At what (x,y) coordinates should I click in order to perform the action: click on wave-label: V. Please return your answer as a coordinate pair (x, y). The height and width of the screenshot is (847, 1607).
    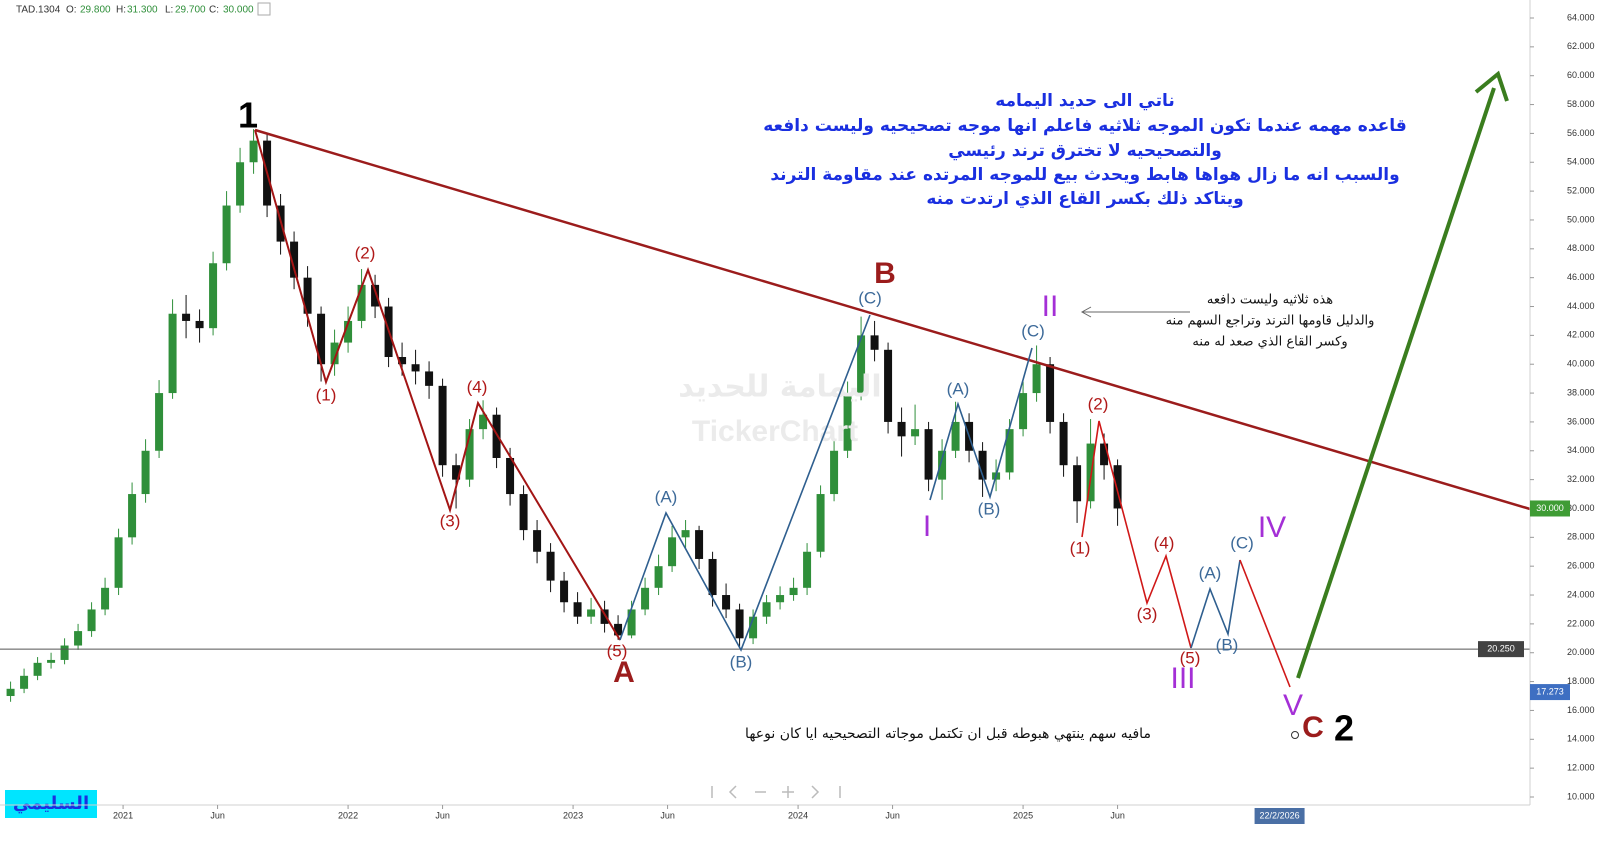
    Looking at the image, I should click on (1293, 705).